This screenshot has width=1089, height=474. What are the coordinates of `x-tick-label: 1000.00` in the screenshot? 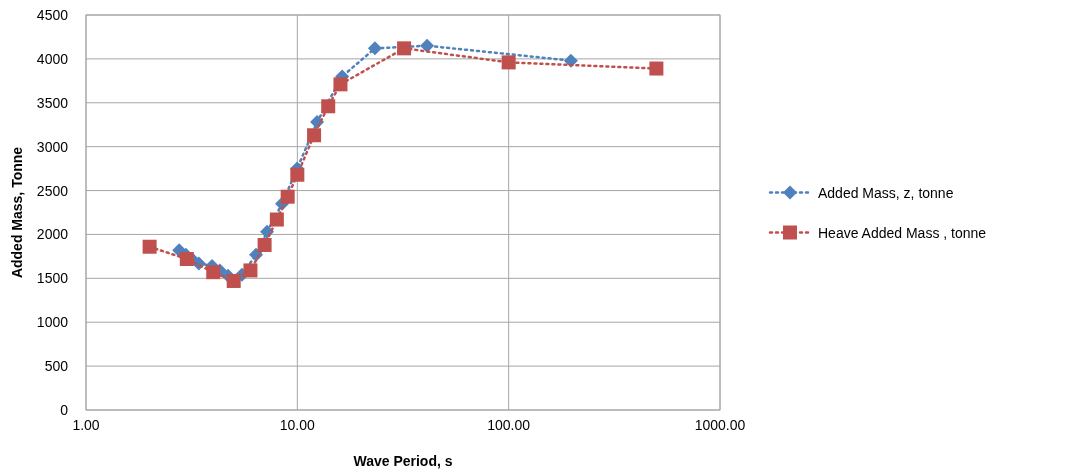 It's located at (720, 425).